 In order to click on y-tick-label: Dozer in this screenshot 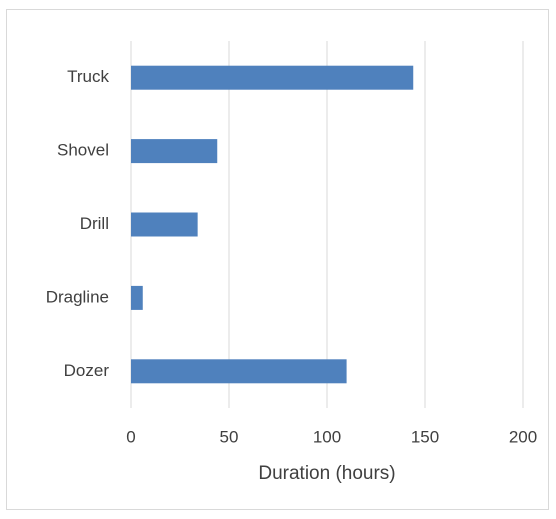, I will do `click(87, 370)`.